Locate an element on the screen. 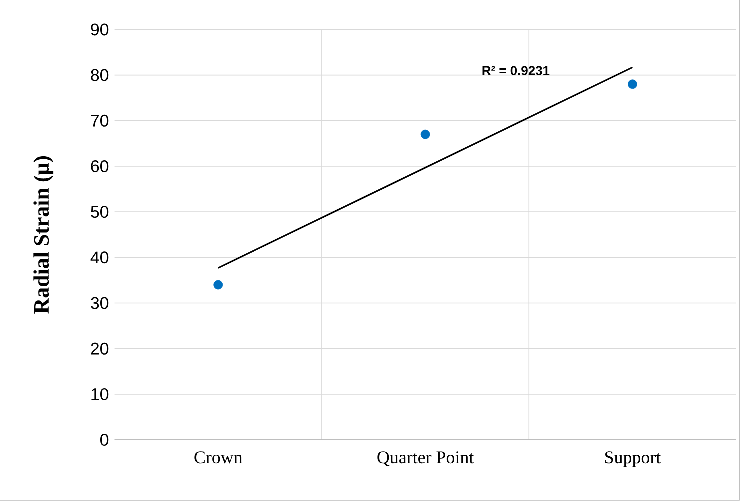 Image resolution: width=740 pixels, height=501 pixels. y-tick-label: 30 is located at coordinates (100, 303).